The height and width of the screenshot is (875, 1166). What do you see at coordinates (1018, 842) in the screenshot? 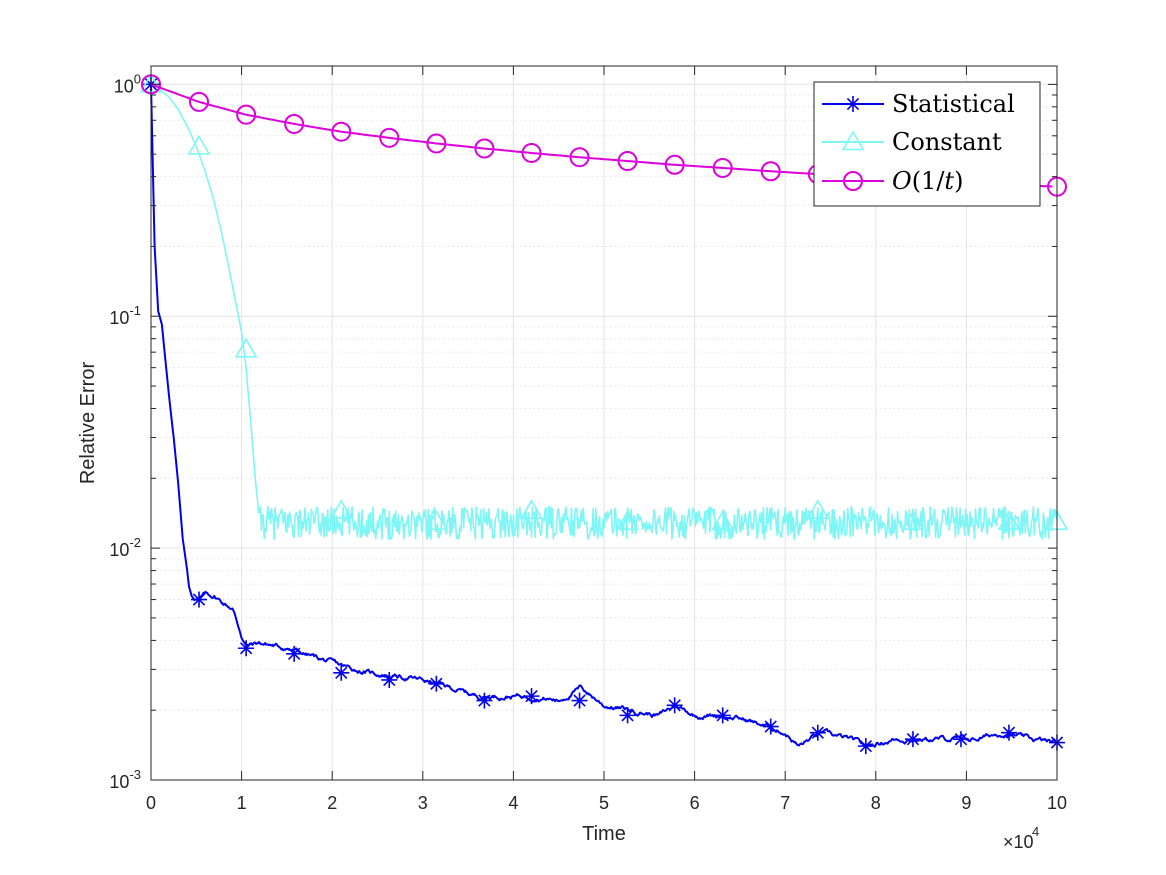
I see `x-multiplier-base: ×10` at bounding box center [1018, 842].